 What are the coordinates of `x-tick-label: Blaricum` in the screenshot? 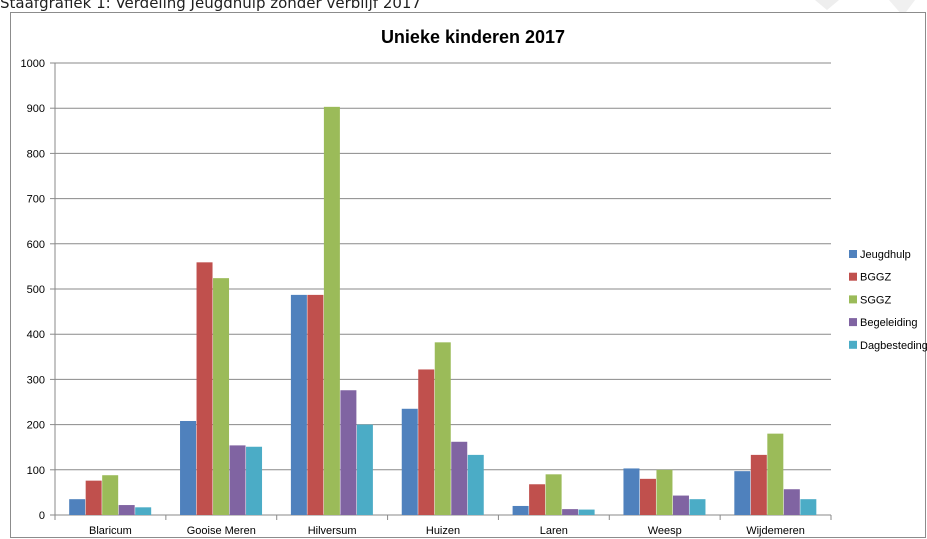 It's located at (110, 531).